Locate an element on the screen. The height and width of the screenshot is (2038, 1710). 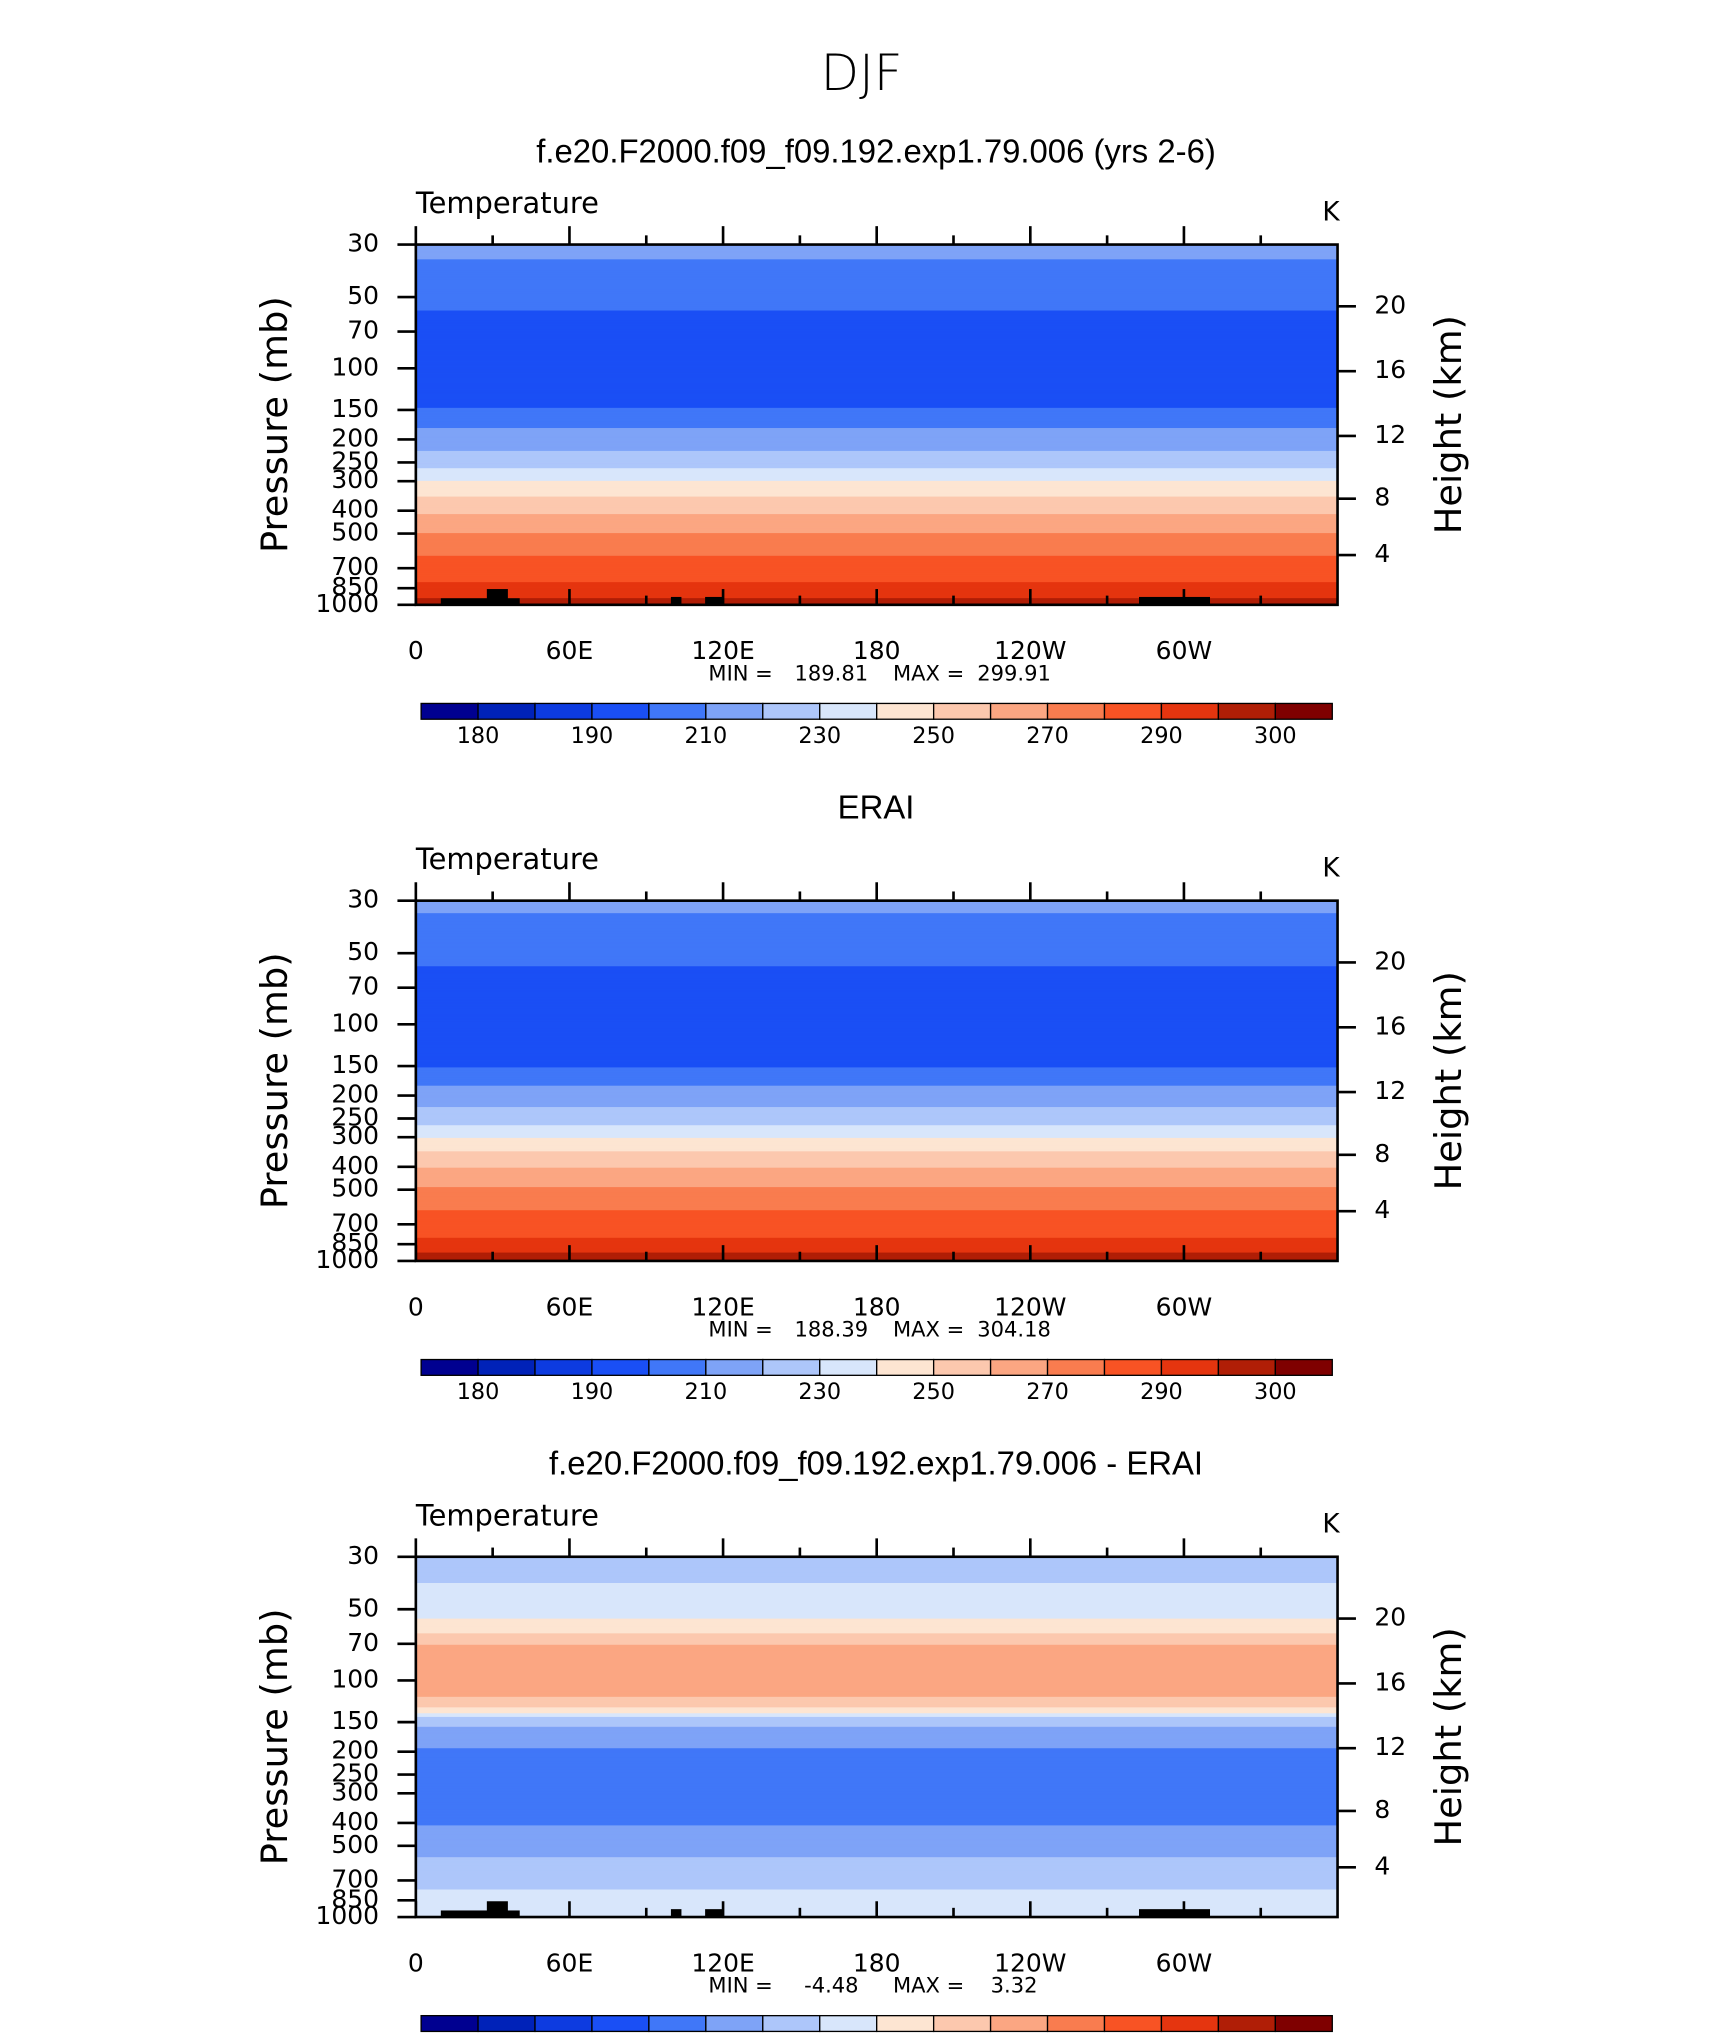
colorbar-label: -3 is located at coordinates (706, 2036).